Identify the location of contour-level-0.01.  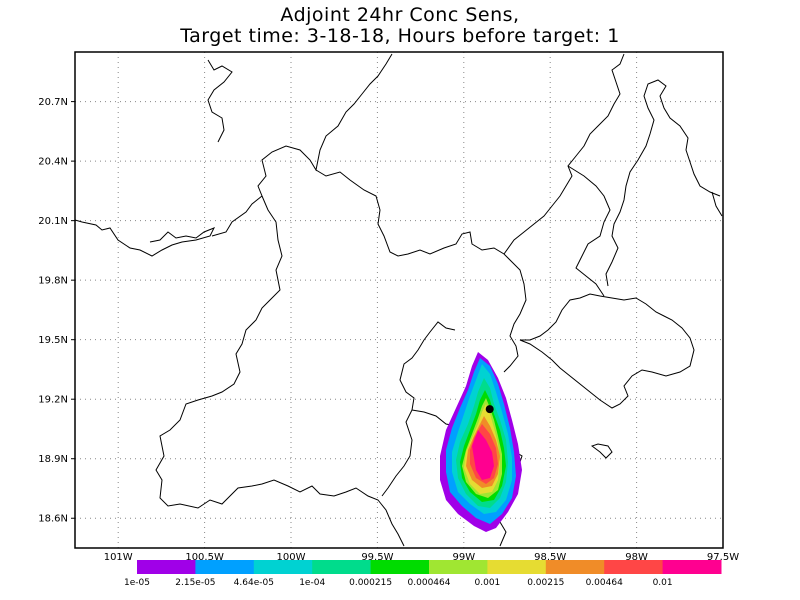
(483, 455).